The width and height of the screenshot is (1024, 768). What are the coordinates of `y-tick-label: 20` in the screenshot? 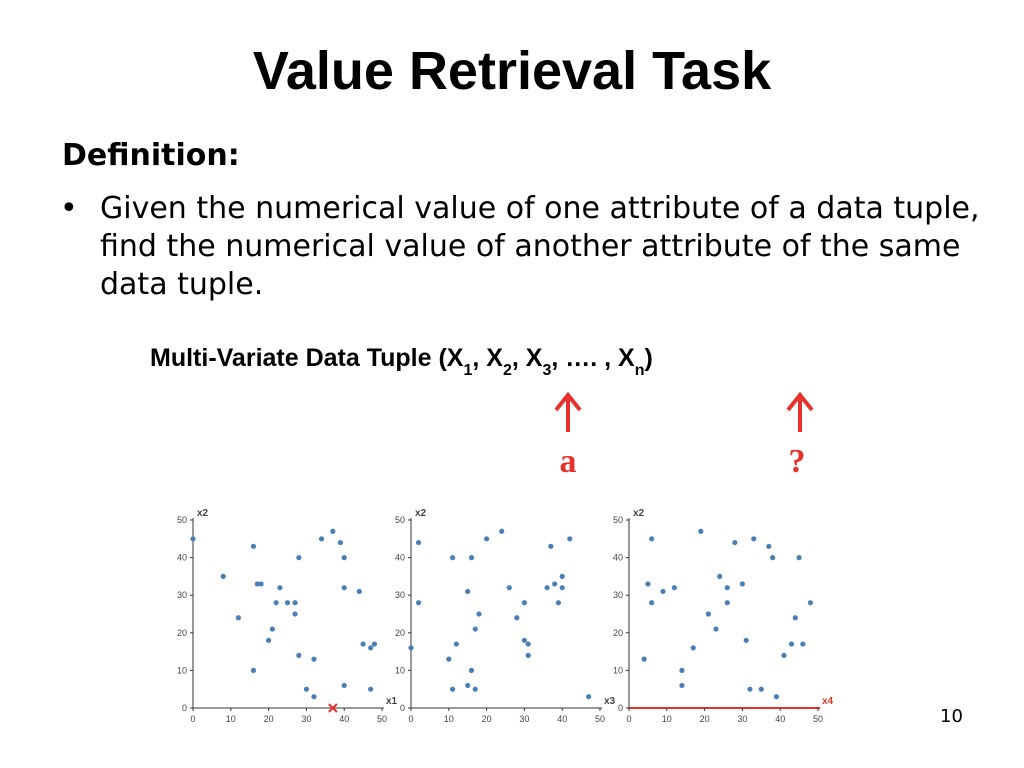 It's located at (182, 633).